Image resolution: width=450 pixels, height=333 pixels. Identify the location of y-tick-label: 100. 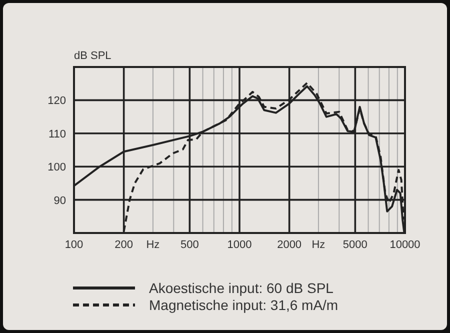
(57, 168).